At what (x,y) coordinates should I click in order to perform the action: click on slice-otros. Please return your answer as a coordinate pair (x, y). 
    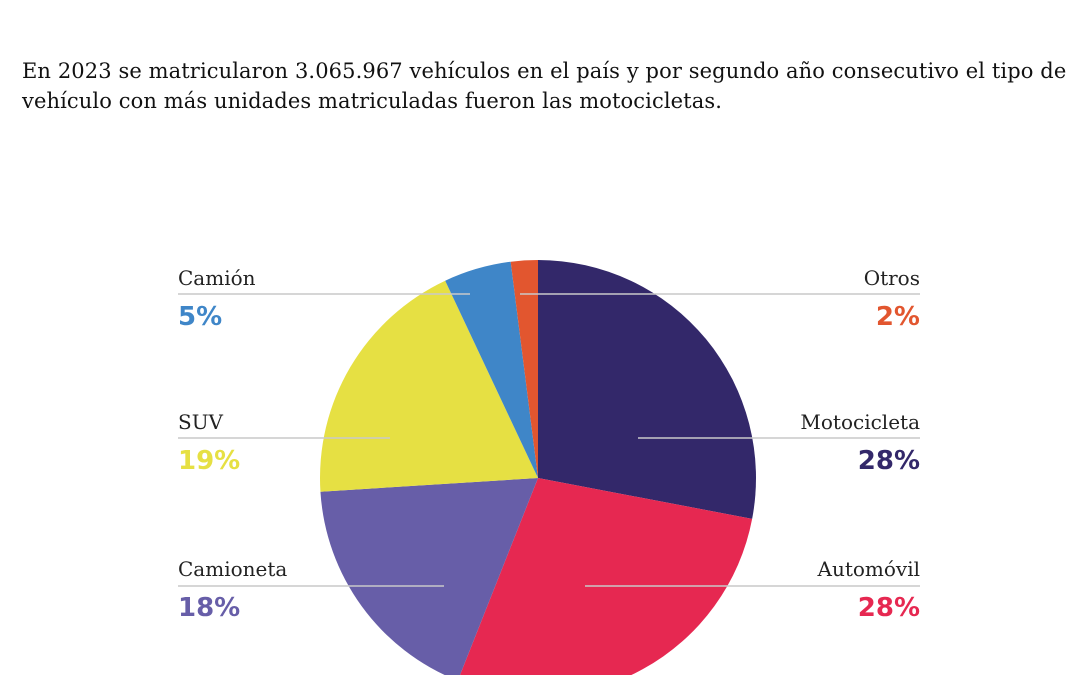
    Looking at the image, I should click on (524, 369).